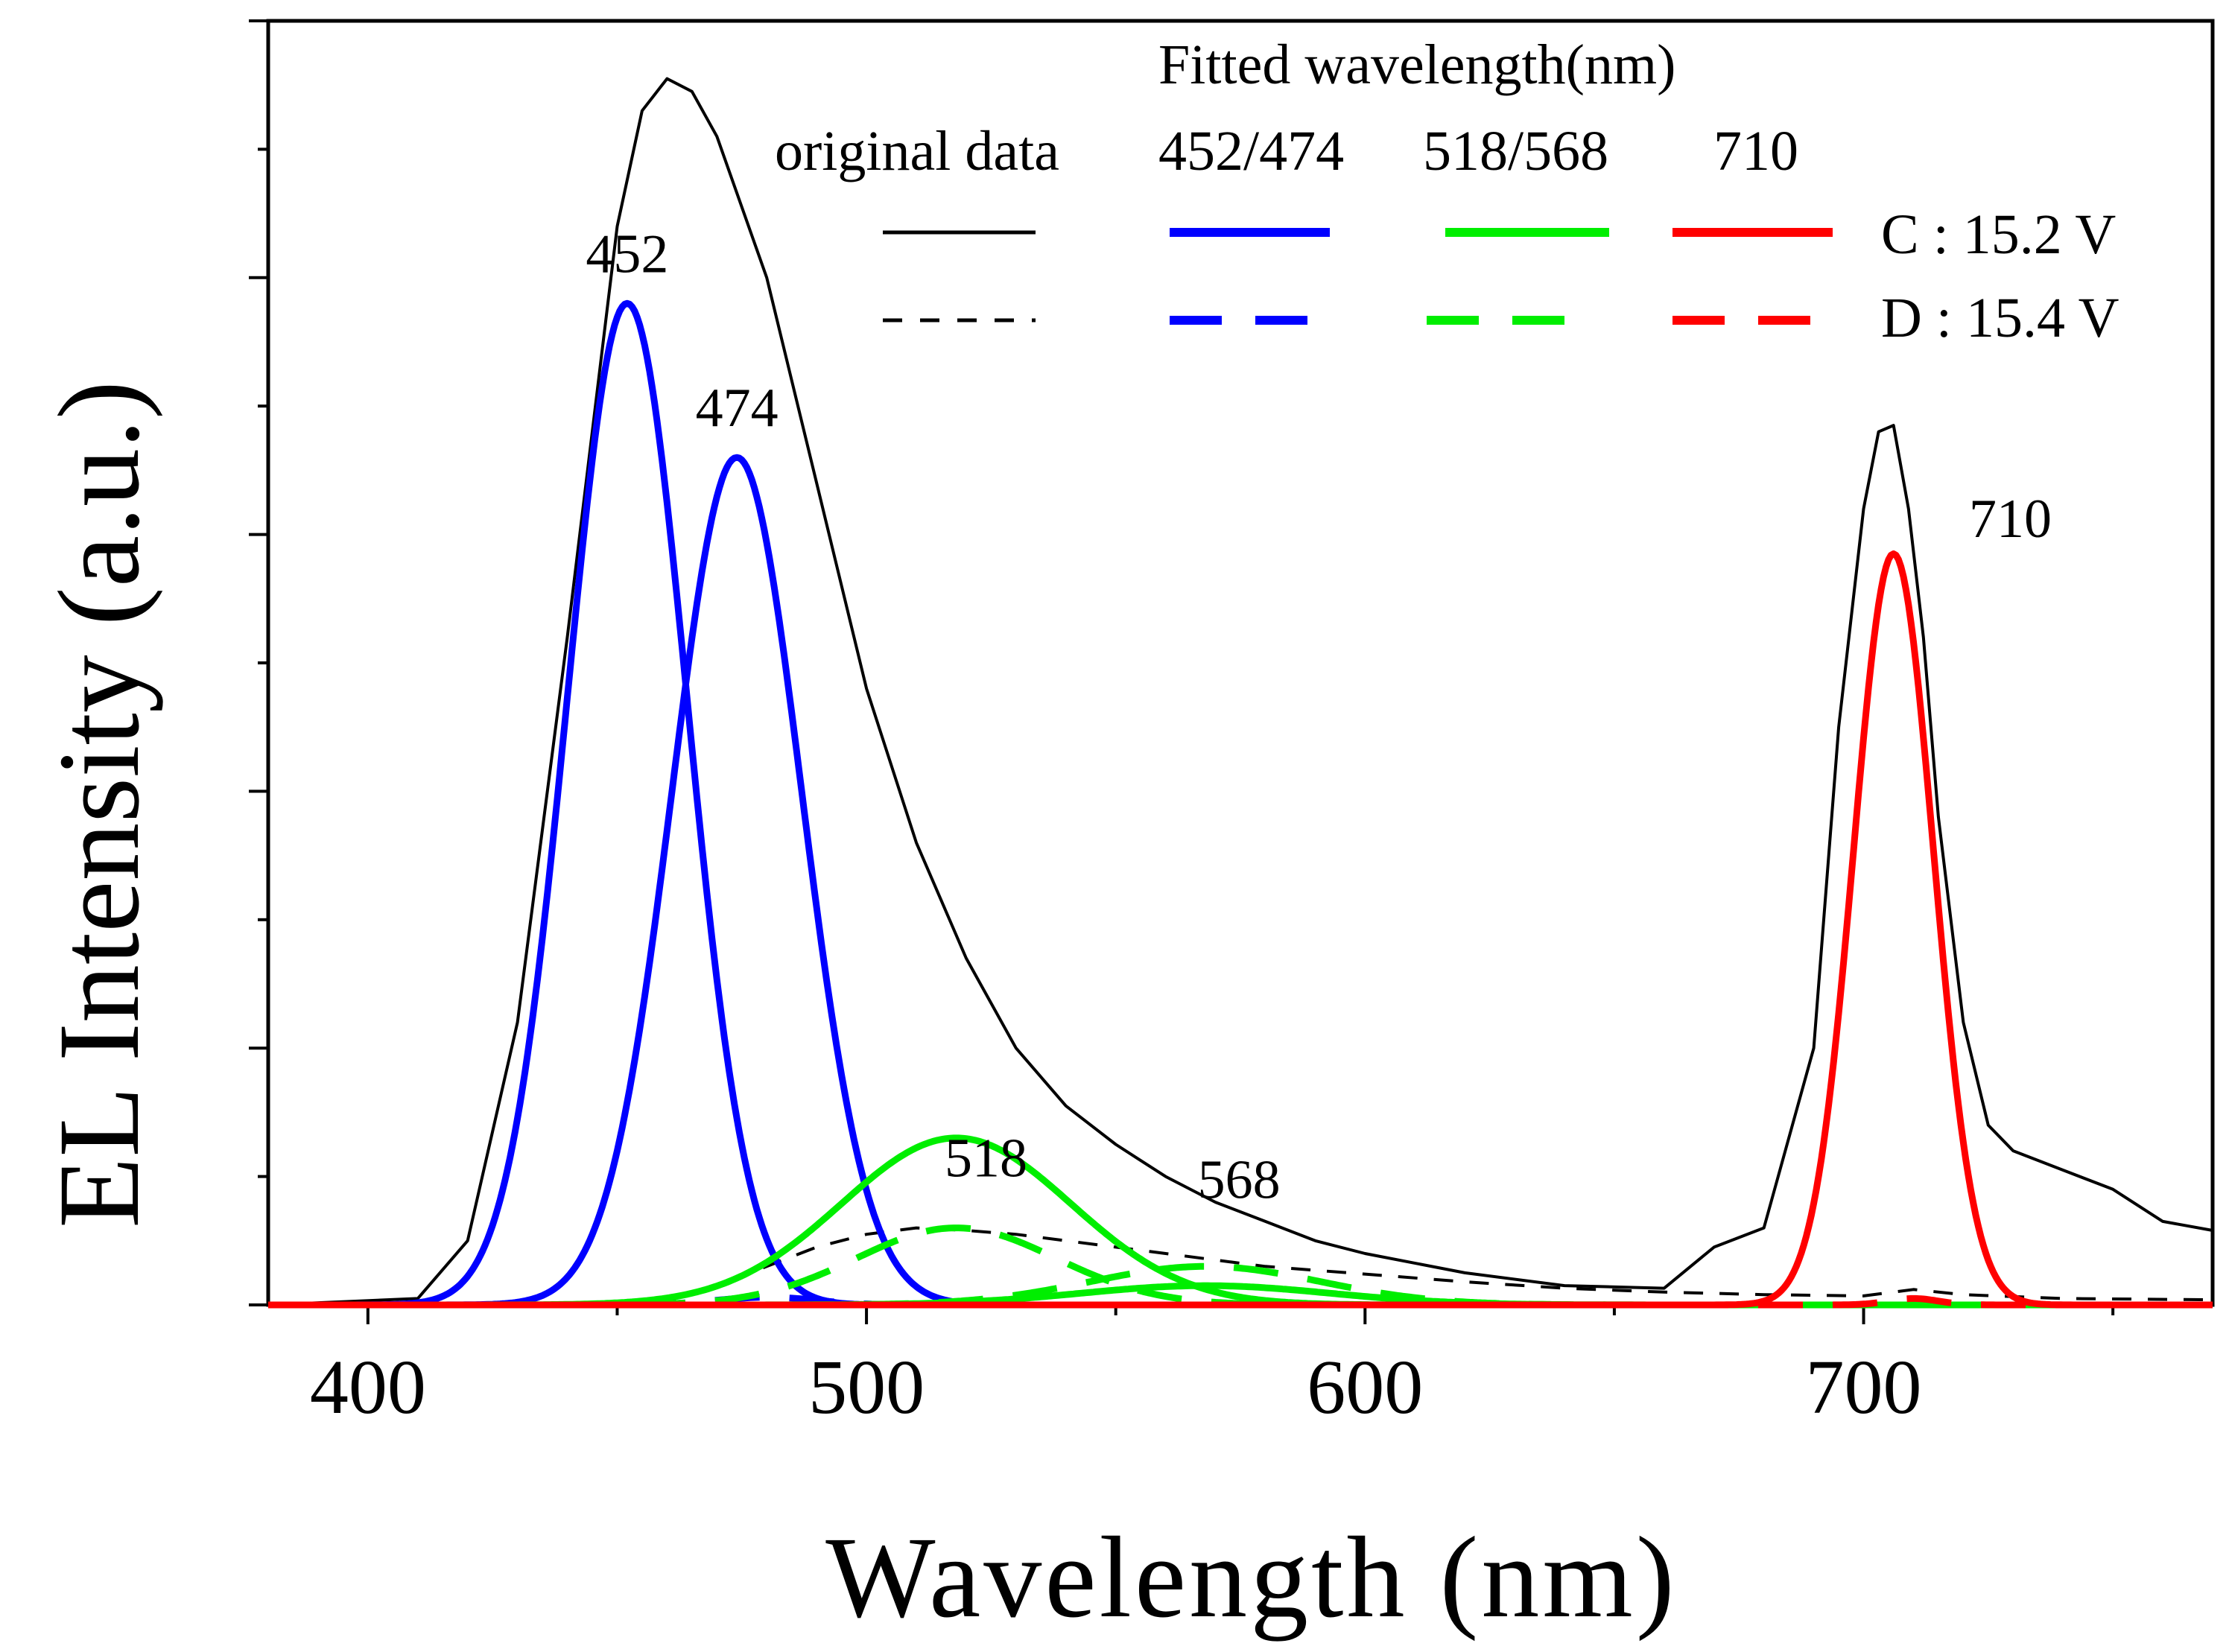 The height and width of the screenshot is (1652, 2229). I want to click on x-tick-label: 400, so click(368, 1387).